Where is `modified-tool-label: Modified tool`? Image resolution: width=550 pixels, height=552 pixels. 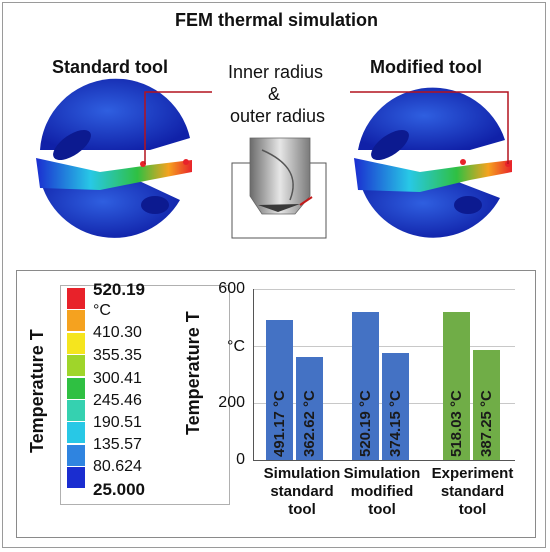 modified-tool-label: Modified tool is located at coordinates (426, 67).